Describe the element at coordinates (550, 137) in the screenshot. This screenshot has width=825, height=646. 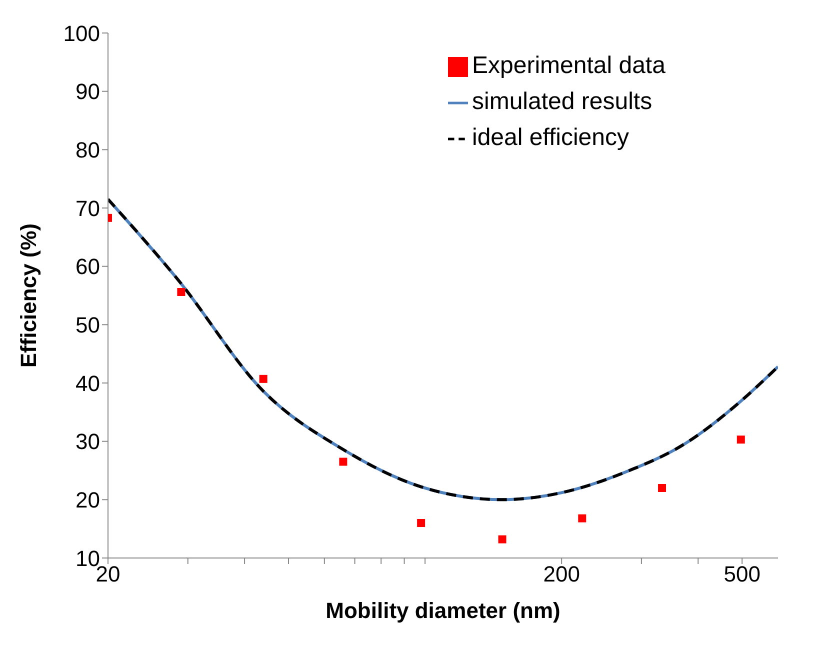
I see `legend-label: ideal efficiency` at that location.